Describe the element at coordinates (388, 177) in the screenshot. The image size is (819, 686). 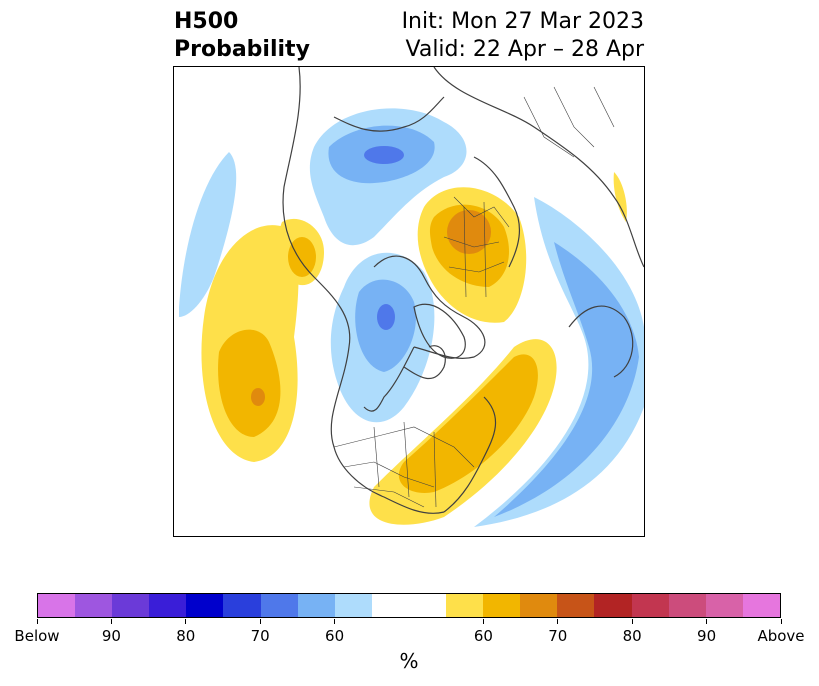
I see `anomaly-siberia-below` at that location.